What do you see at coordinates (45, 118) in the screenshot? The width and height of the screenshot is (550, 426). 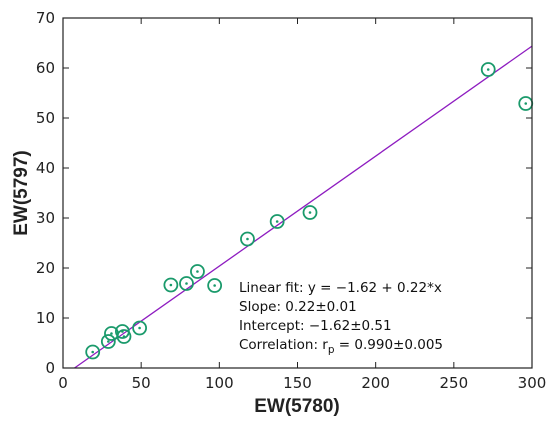 I see `y-tick-label: 50` at bounding box center [45, 118].